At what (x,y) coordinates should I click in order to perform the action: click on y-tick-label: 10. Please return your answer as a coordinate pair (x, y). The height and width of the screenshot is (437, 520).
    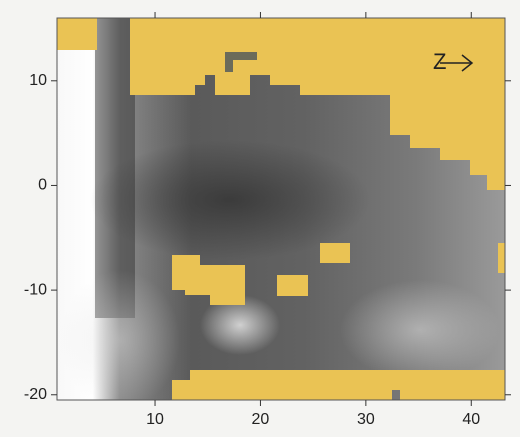
    Looking at the image, I should click on (38, 80).